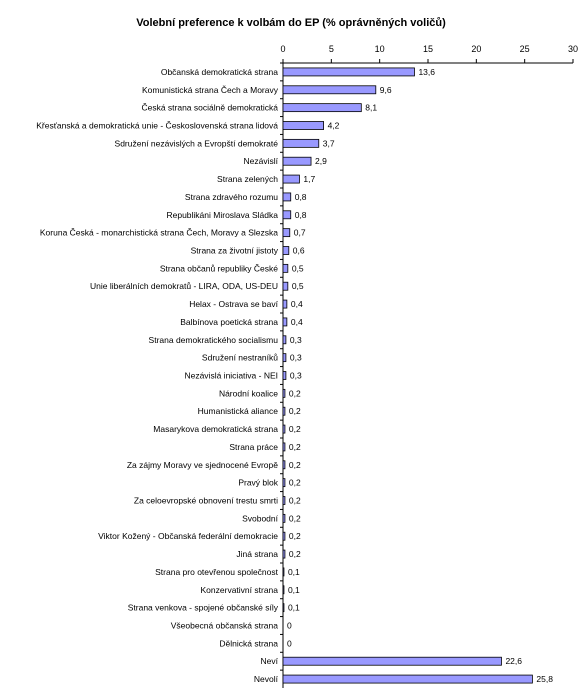 The width and height of the screenshot is (582, 694). Describe the element at coordinates (371, 108) in the screenshot. I see `data-label: 8,1` at that location.